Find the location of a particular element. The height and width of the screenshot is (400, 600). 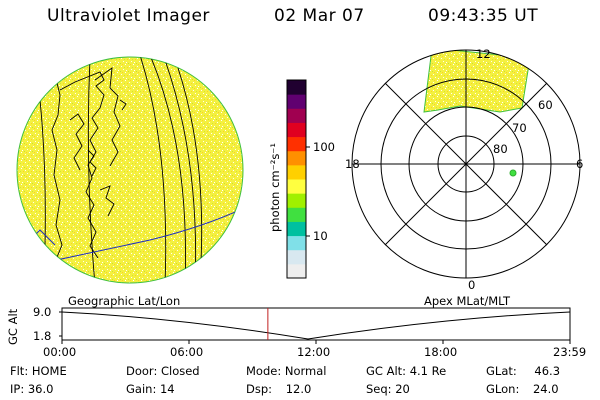

x-tick-2359: 23:59 is located at coordinates (570, 352).